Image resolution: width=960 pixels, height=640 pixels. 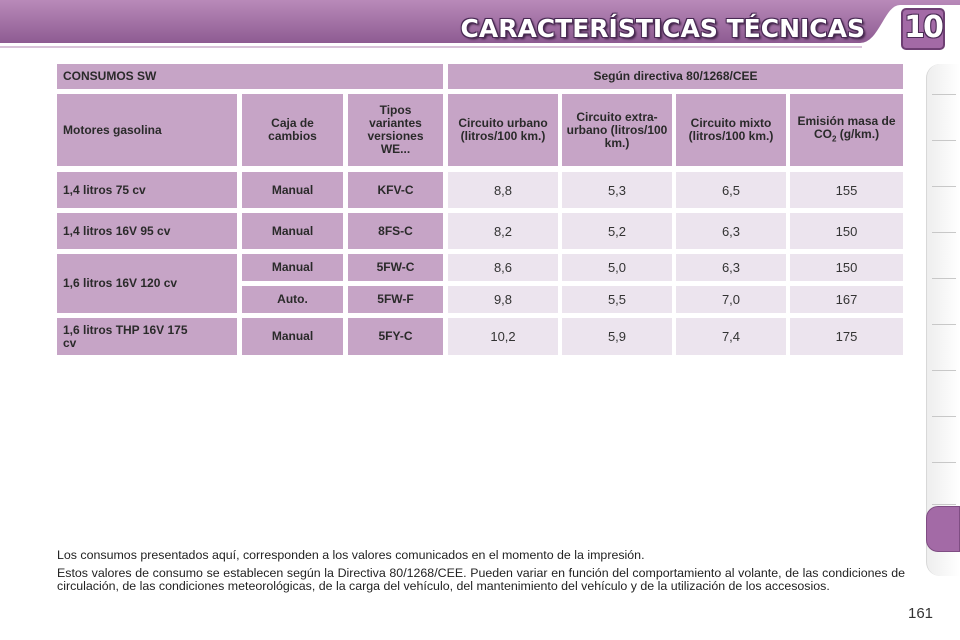 I want to click on page-number: 161, so click(x=921, y=613).